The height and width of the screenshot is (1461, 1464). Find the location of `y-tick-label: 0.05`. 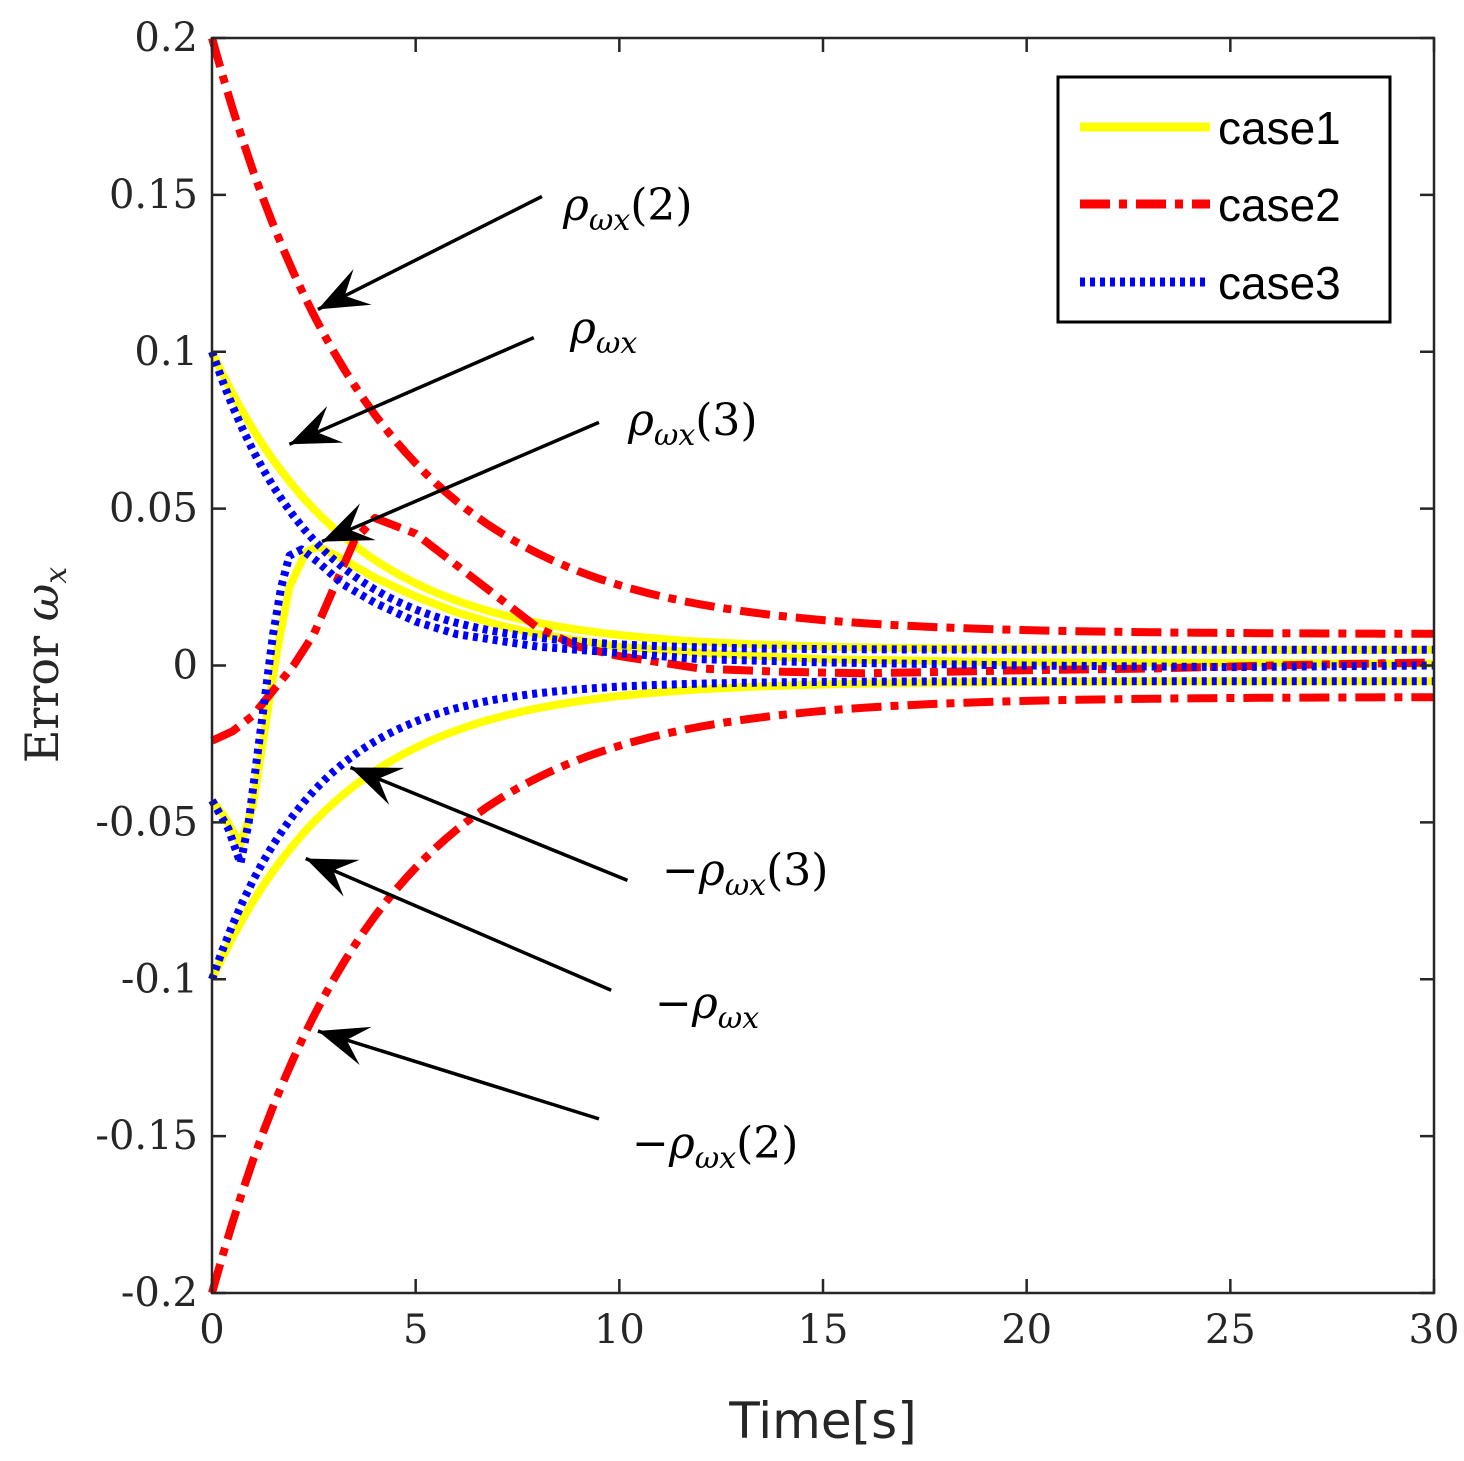

y-tick-label: 0.05 is located at coordinates (153, 509).